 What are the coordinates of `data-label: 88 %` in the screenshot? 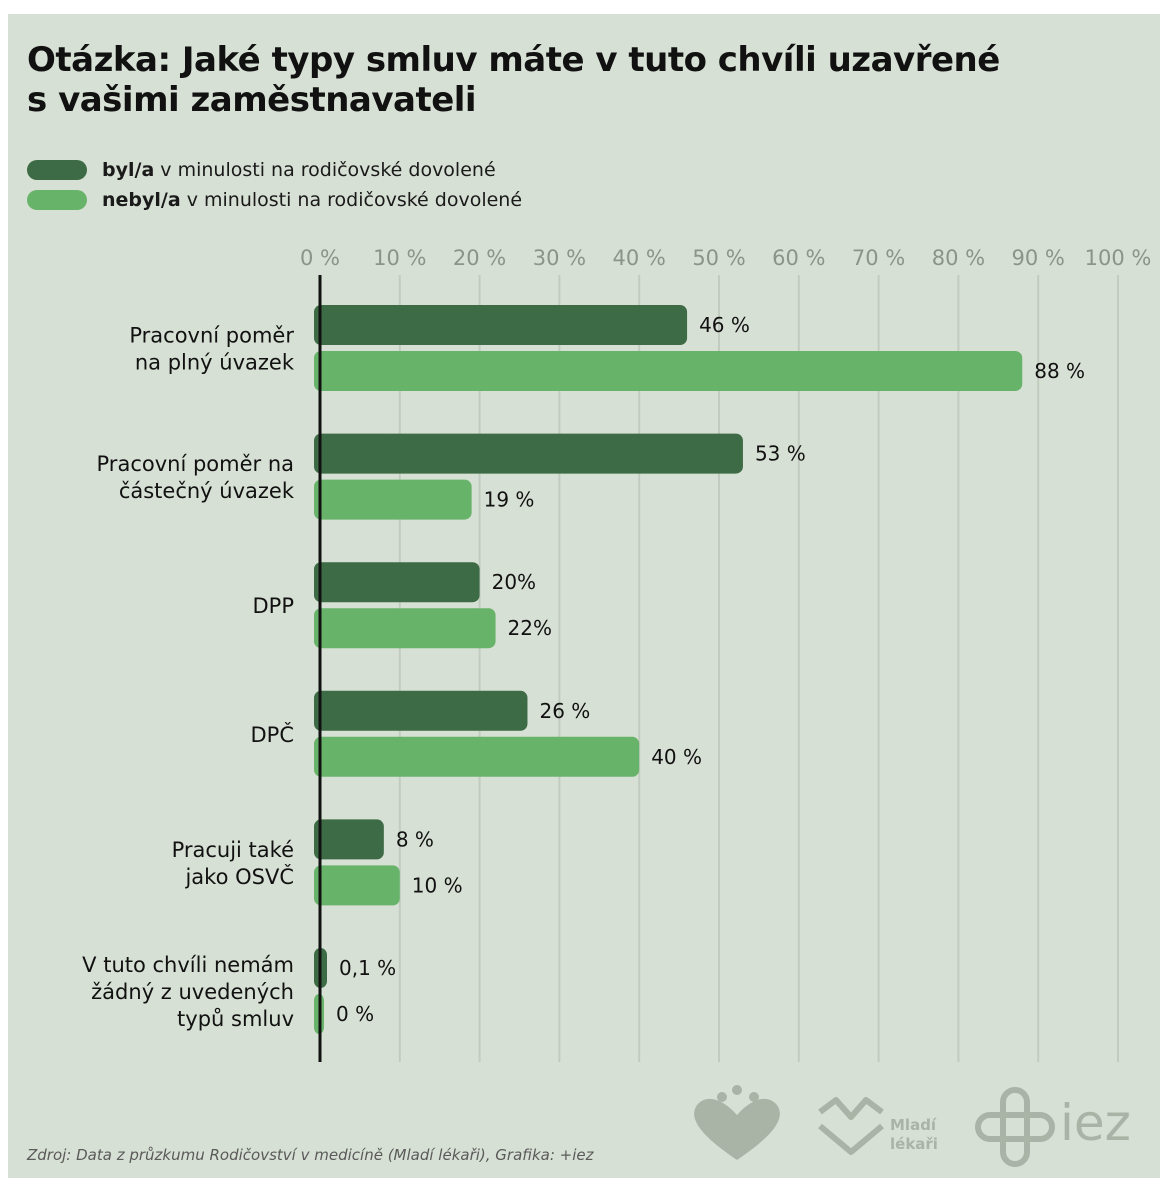 It's located at (1059, 371).